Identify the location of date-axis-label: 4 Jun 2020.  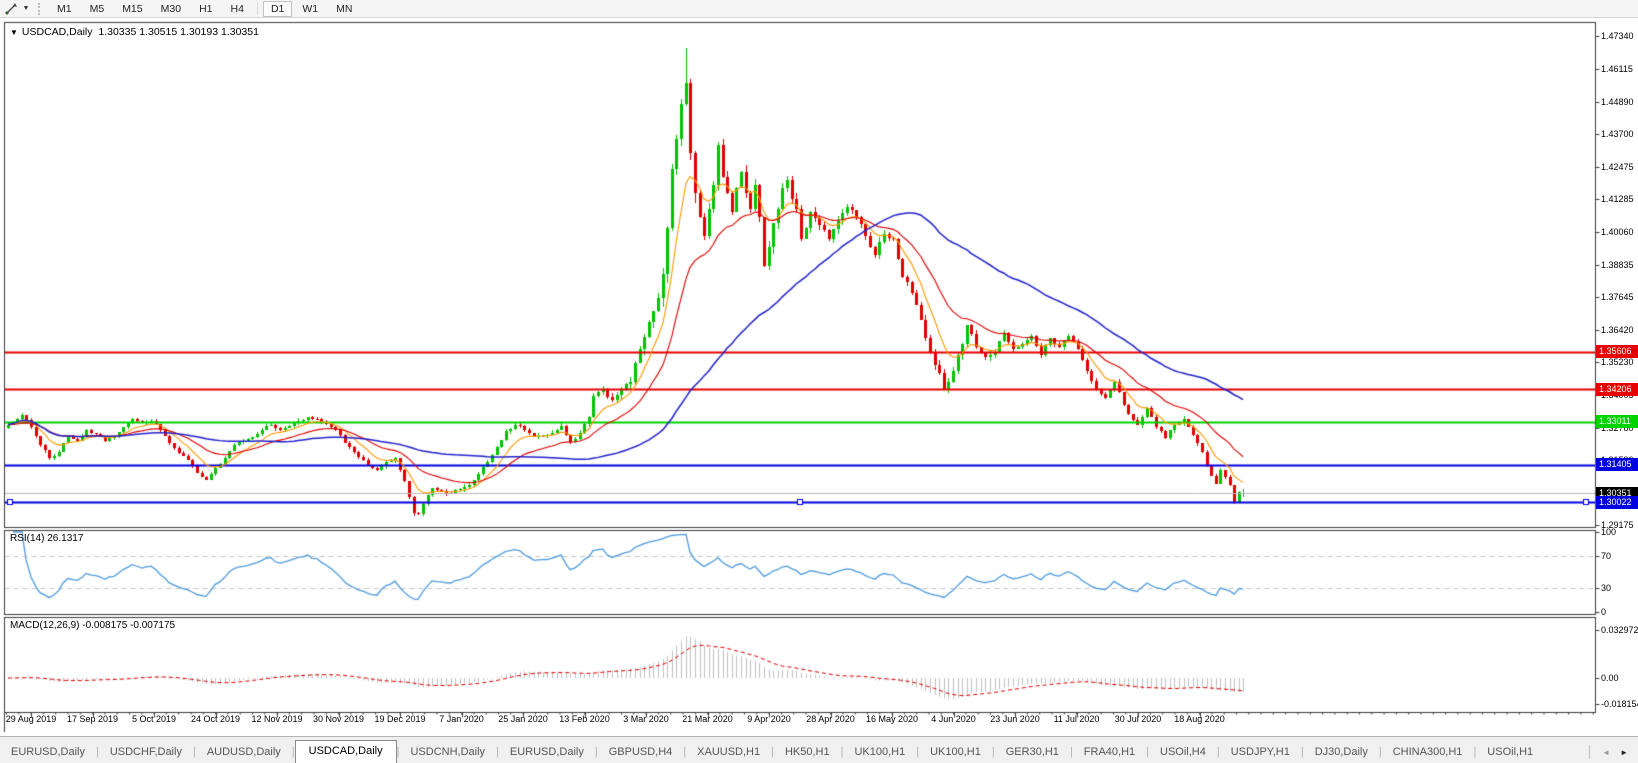
(953, 719).